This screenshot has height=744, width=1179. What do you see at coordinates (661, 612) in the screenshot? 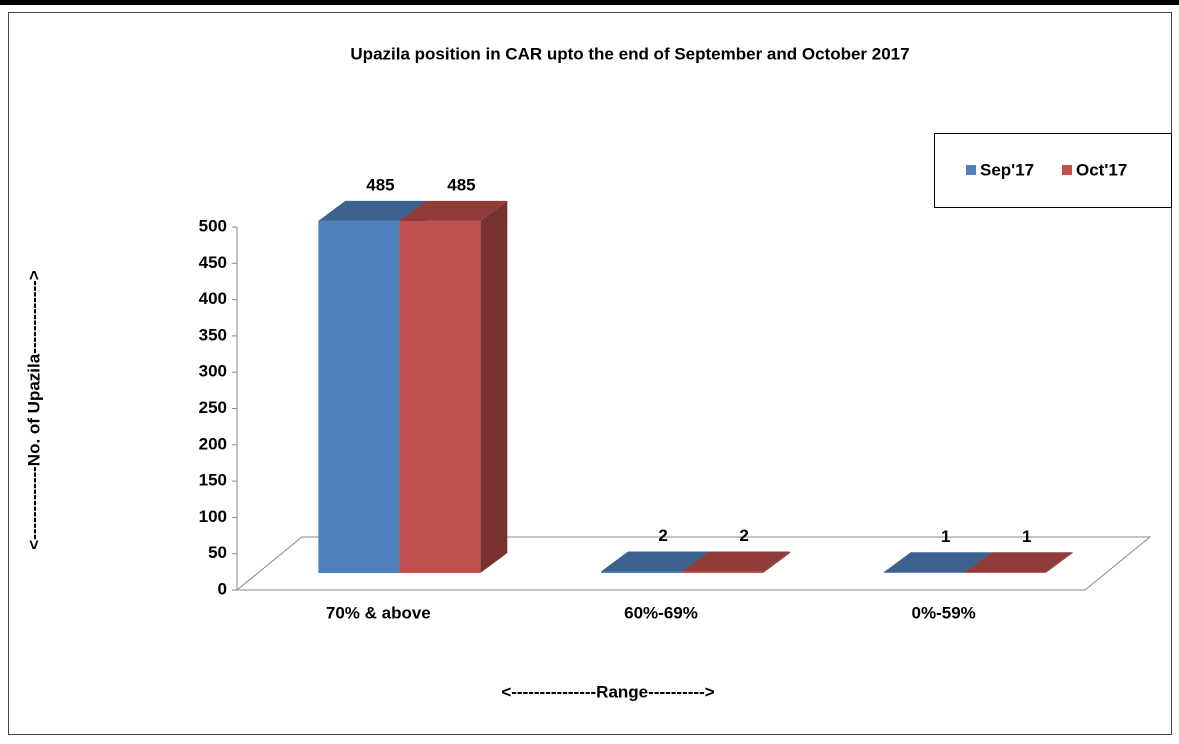
I see `x-tick-label: 60%-69%` at bounding box center [661, 612].